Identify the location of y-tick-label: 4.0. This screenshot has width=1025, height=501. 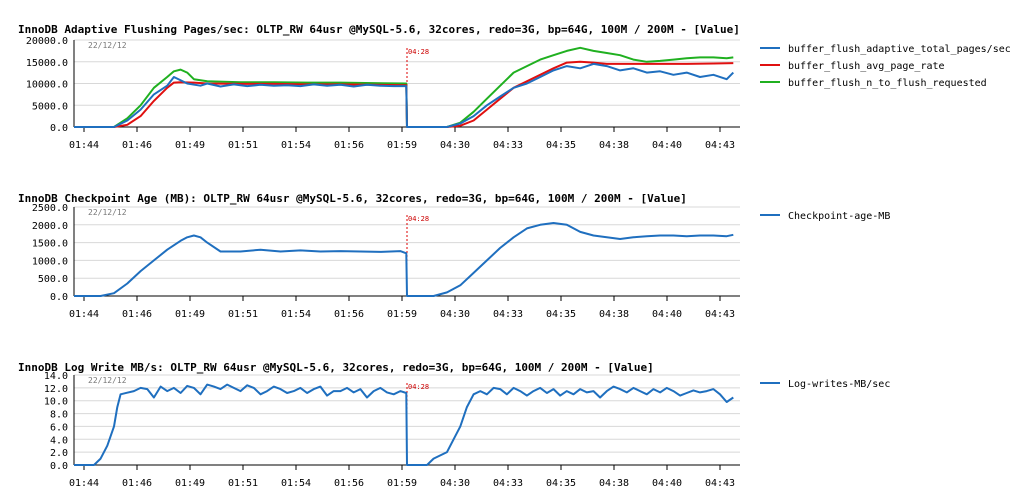
(59, 440).